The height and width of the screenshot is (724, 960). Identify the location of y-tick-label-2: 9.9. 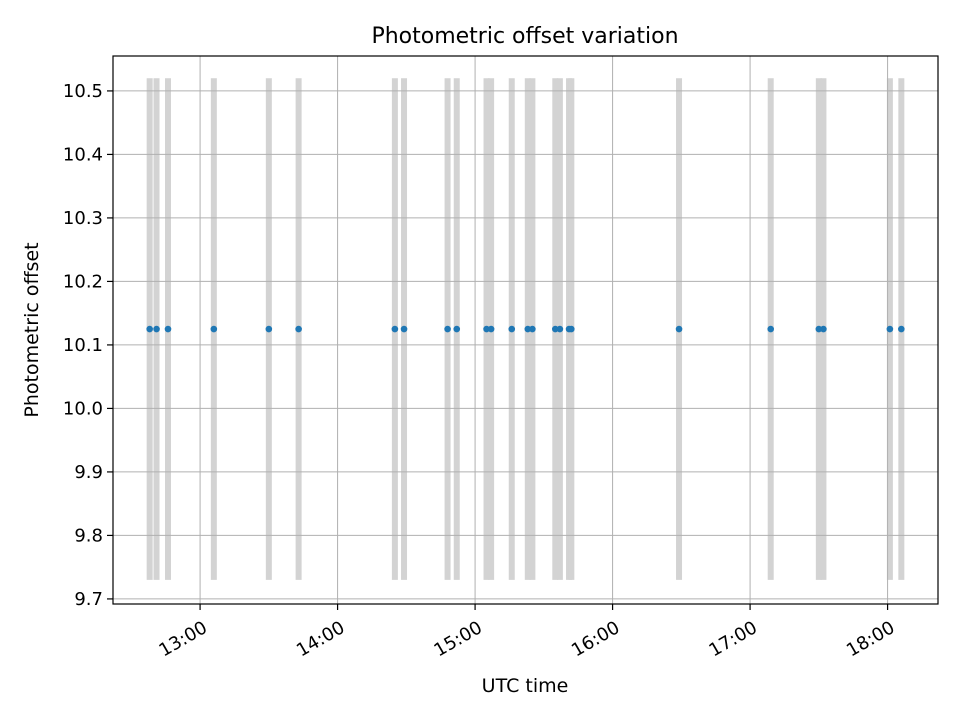
(88, 472).